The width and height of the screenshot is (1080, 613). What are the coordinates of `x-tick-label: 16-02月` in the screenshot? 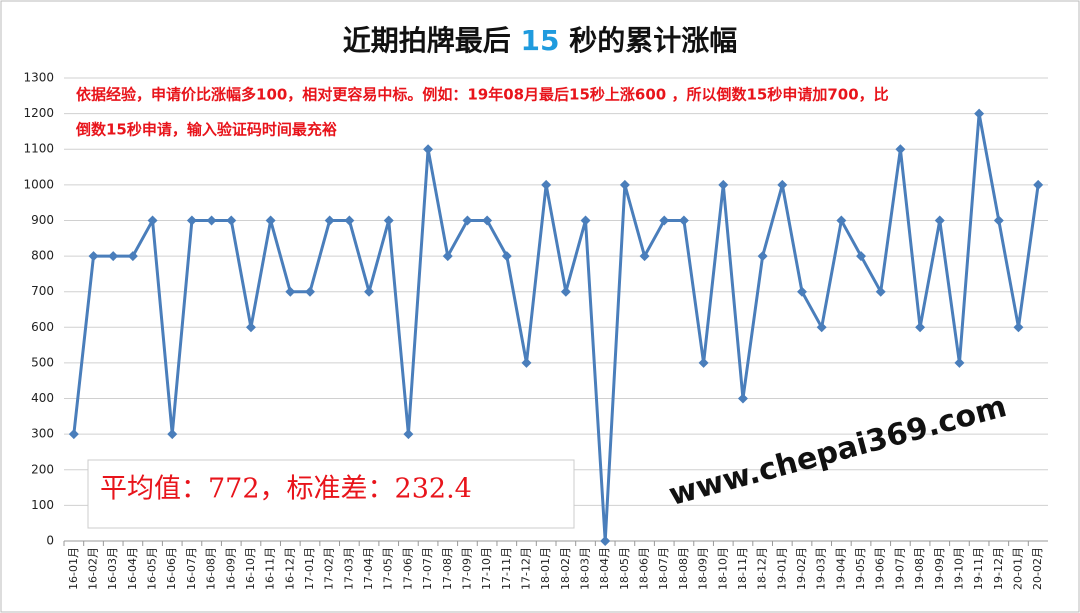 It's located at (93, 568).